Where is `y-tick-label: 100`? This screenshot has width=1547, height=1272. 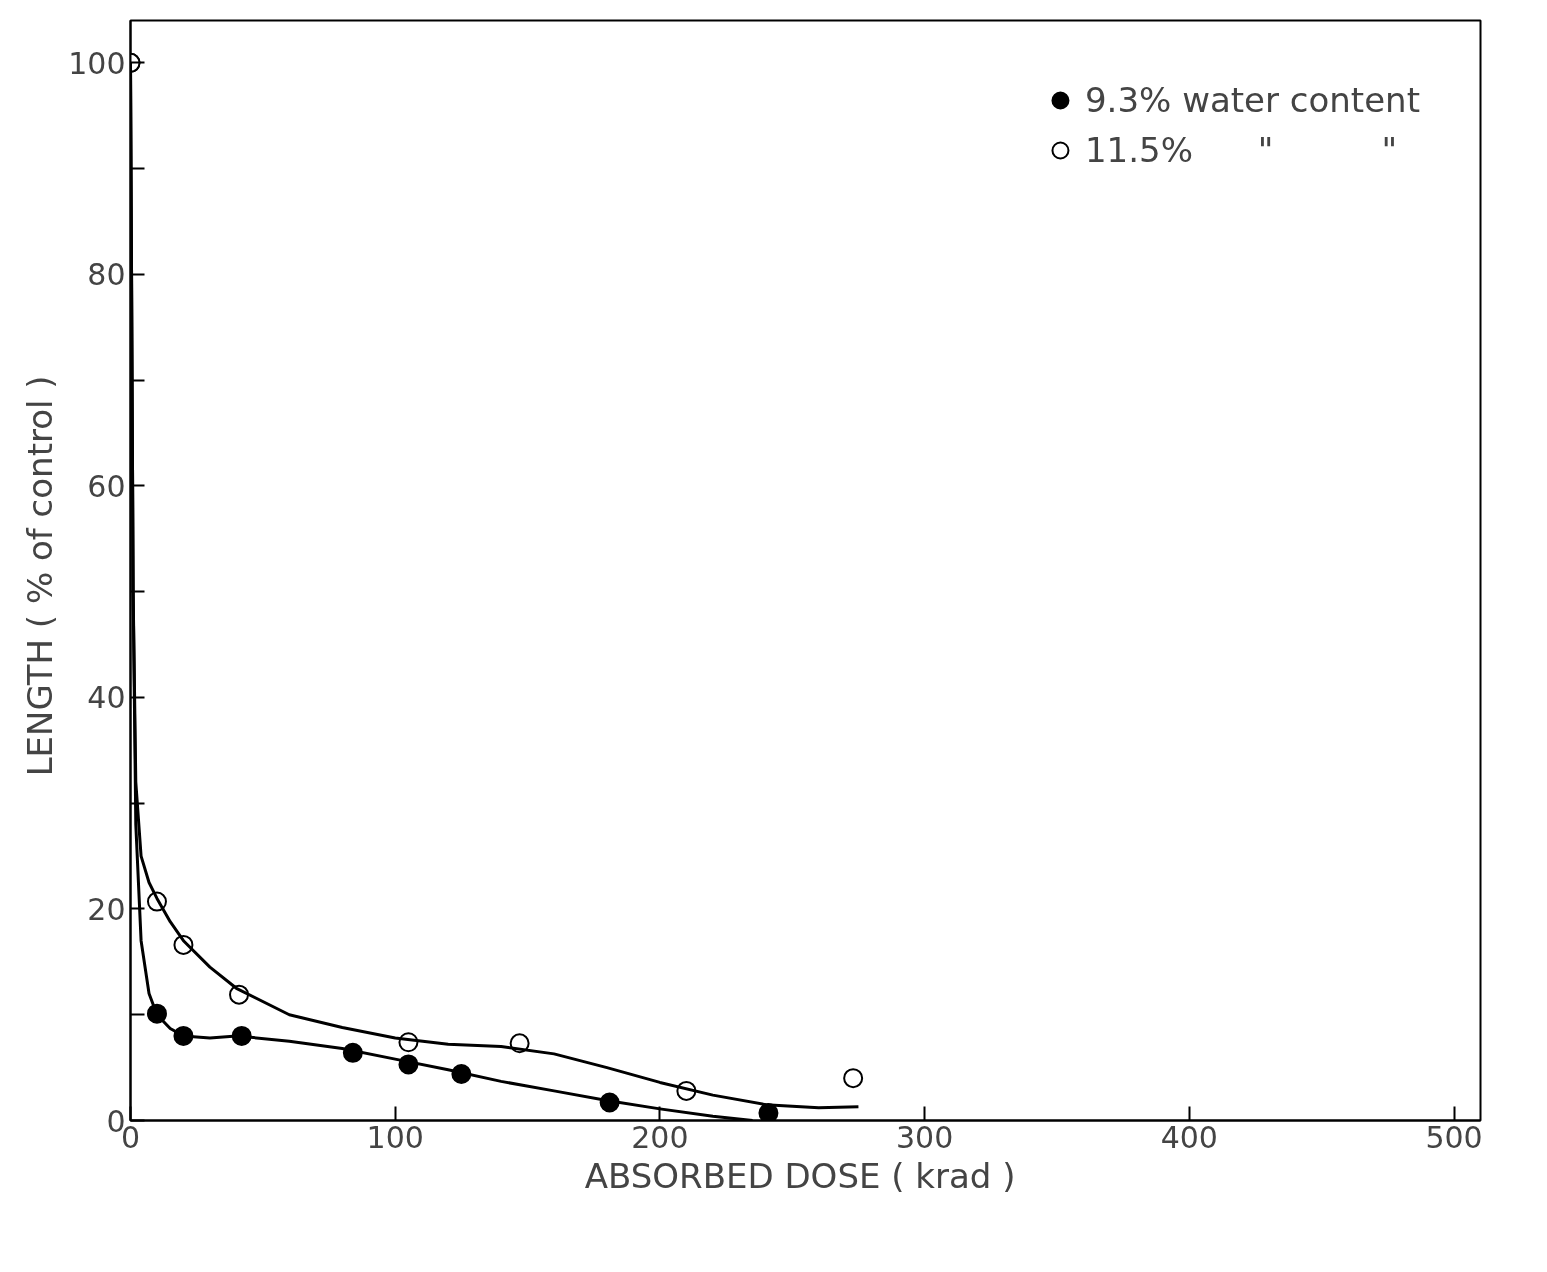 y-tick-label: 100 is located at coordinates (97, 63).